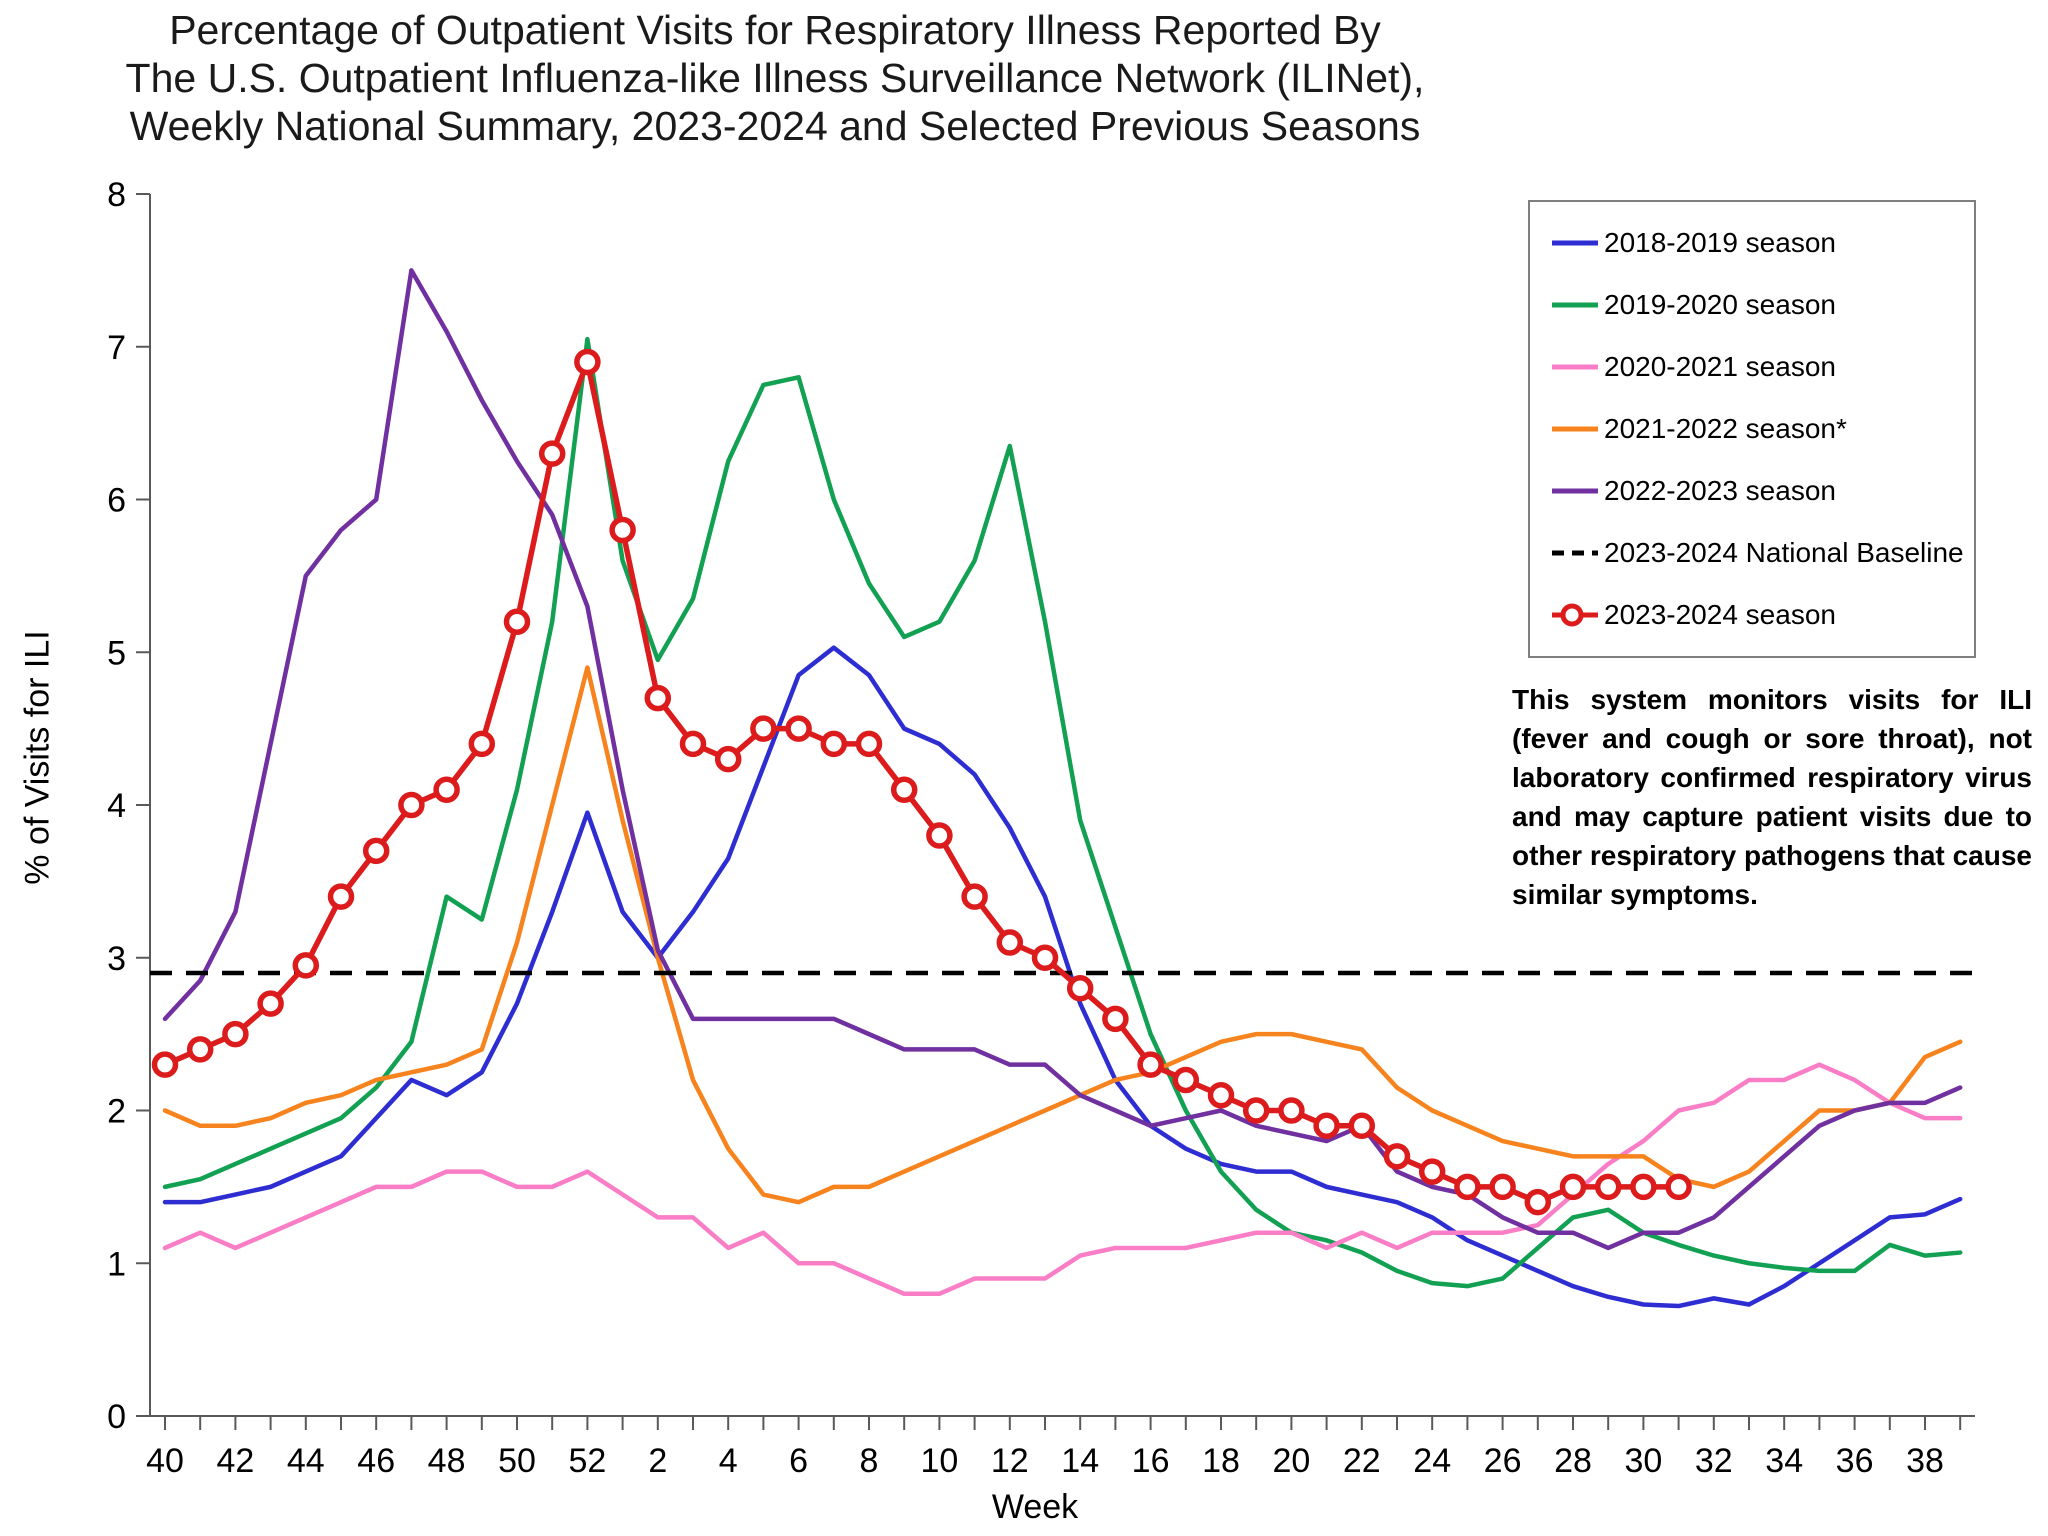 The width and height of the screenshot is (2048, 1536). Describe the element at coordinates (1575, 553) in the screenshot. I see `legend-swatch-dashed-line` at that location.